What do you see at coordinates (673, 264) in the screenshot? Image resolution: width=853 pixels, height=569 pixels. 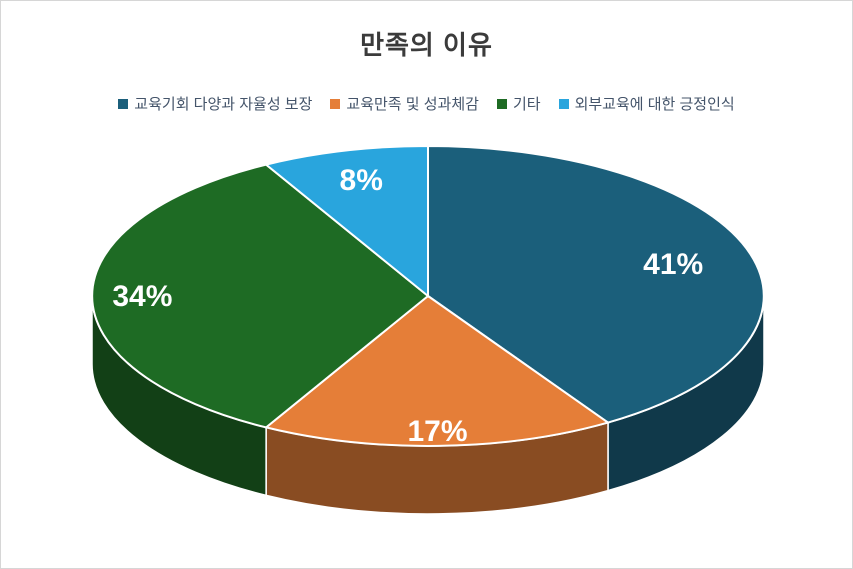 I see `data-label-0: 41%` at bounding box center [673, 264].